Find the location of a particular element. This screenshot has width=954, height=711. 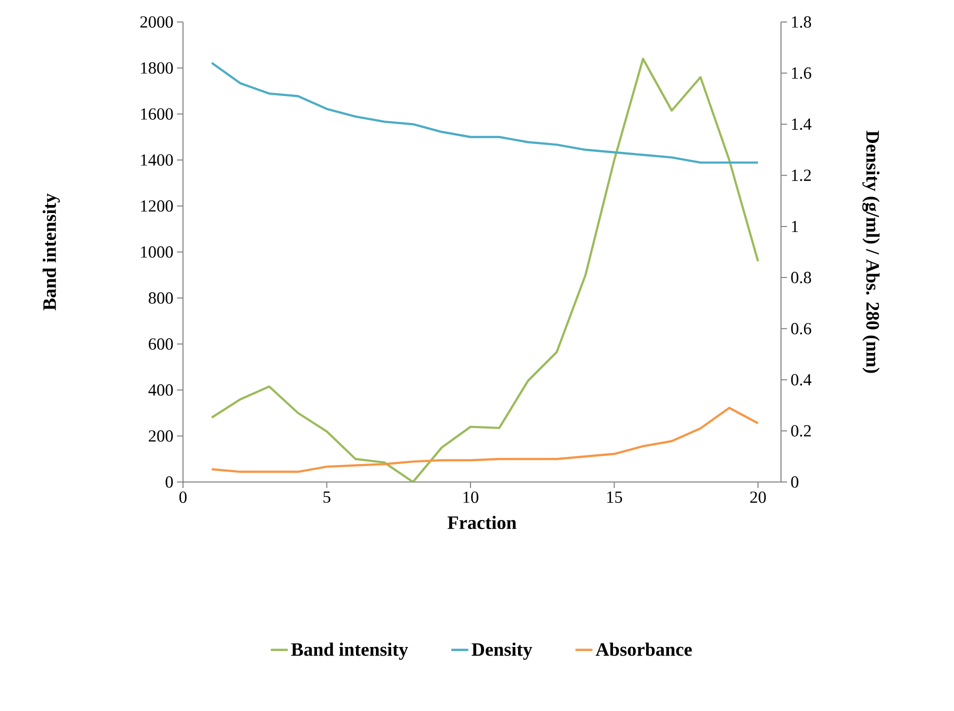

y-tick-label: 600 is located at coordinates (160, 344).